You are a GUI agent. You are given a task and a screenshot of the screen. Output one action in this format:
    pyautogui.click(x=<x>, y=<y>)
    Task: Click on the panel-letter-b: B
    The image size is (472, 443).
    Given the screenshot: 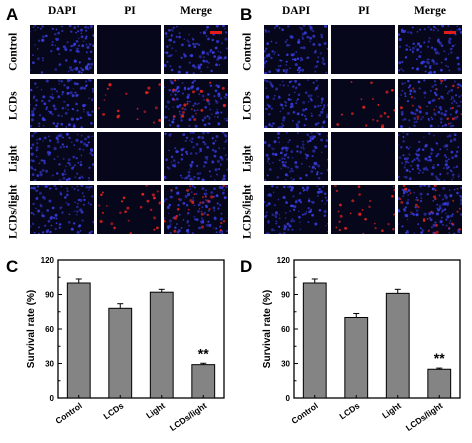 What is the action you would take?
    pyautogui.click(x=246, y=14)
    